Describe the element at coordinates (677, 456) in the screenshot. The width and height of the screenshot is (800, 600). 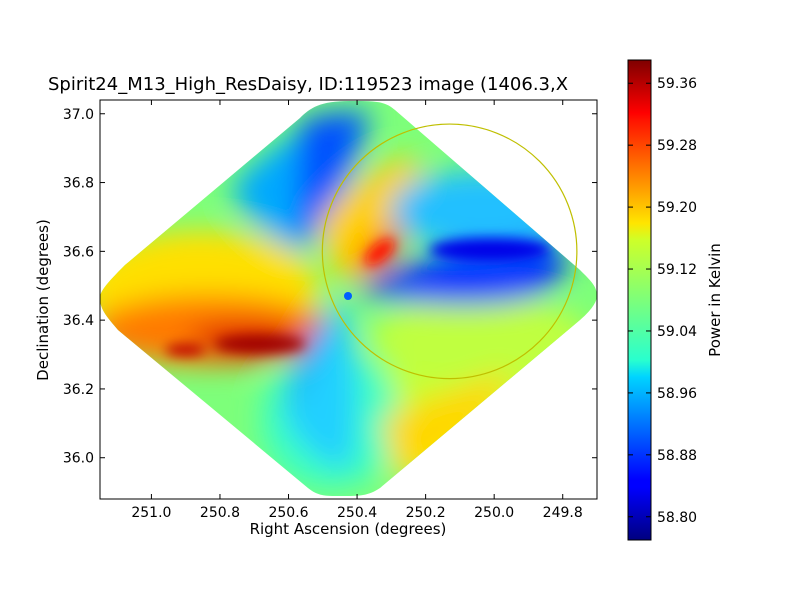
I see `colorbar-tick-label: 58.88` at that location.